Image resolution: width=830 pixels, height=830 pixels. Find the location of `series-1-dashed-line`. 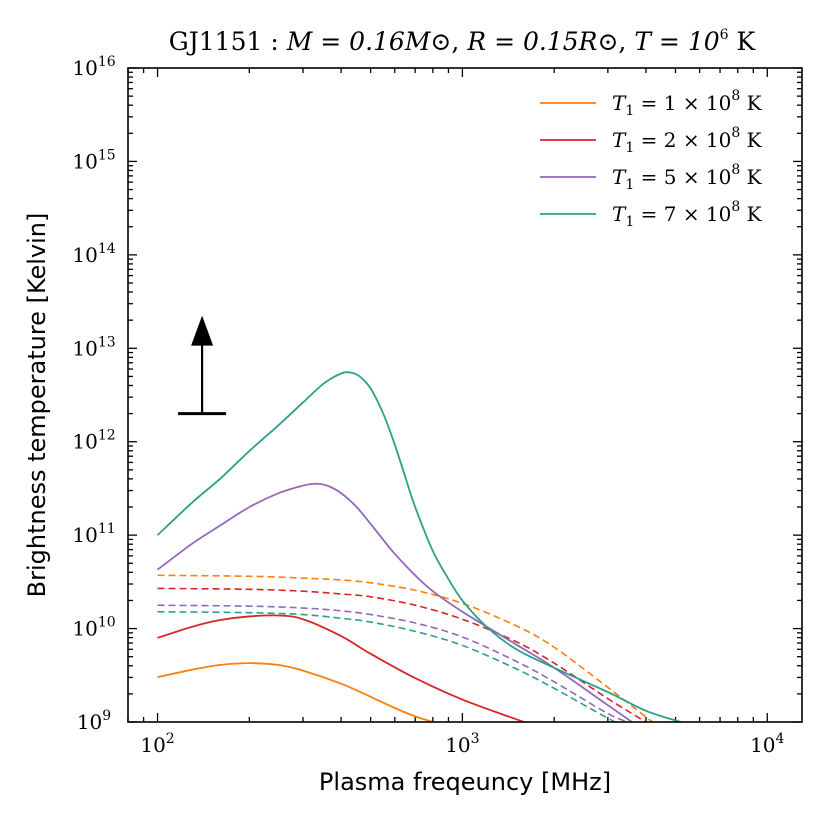

series-1-dashed-line is located at coordinates (405, 648).